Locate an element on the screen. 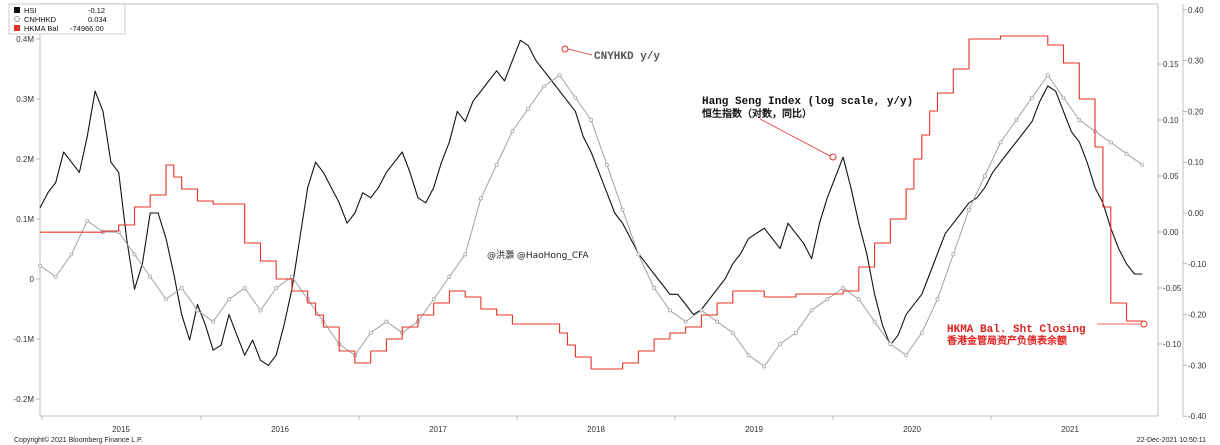 This screenshot has height=445, width=1220. y-right-outer-tick-label: -0.30 is located at coordinates (1197, 365).